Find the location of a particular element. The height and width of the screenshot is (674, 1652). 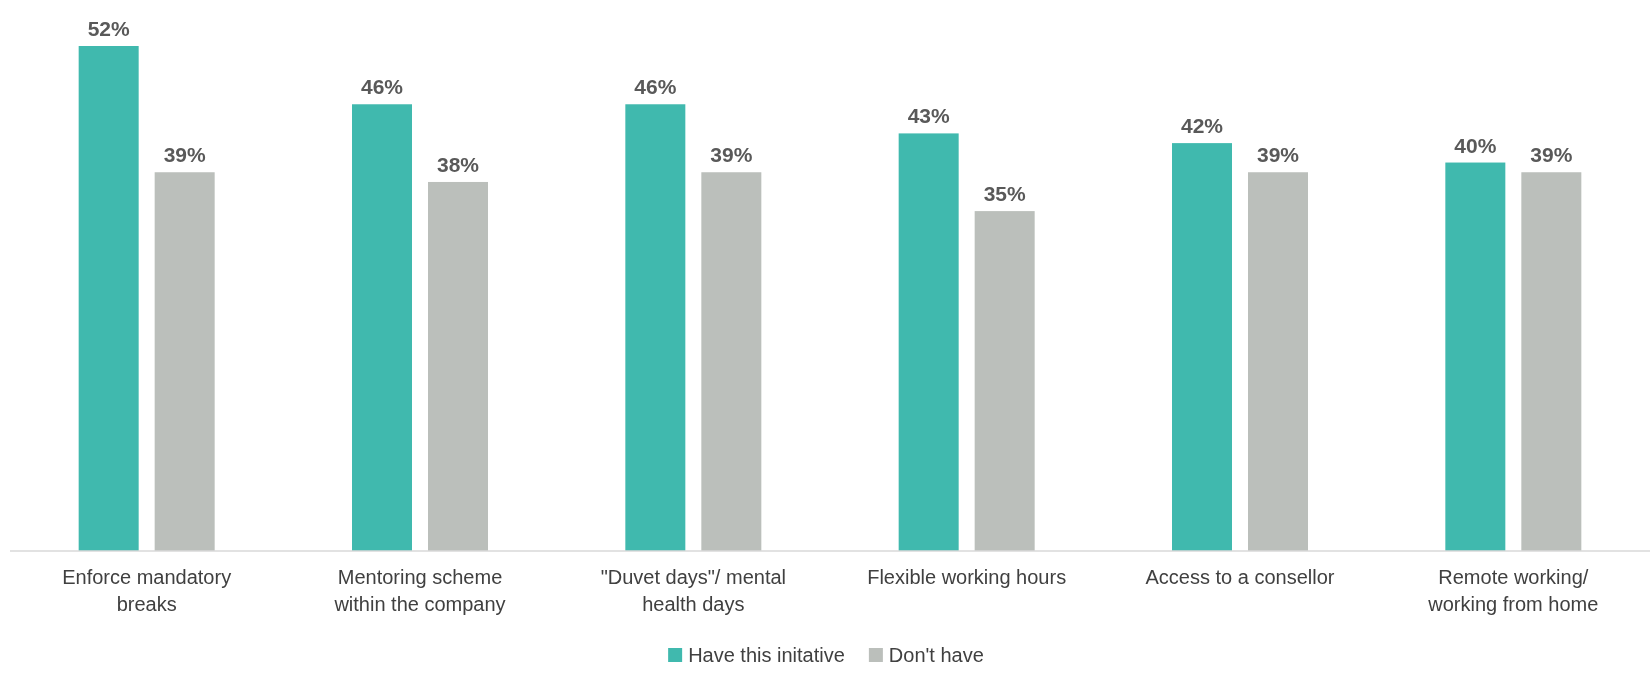

data-label: 38% is located at coordinates (458, 164).